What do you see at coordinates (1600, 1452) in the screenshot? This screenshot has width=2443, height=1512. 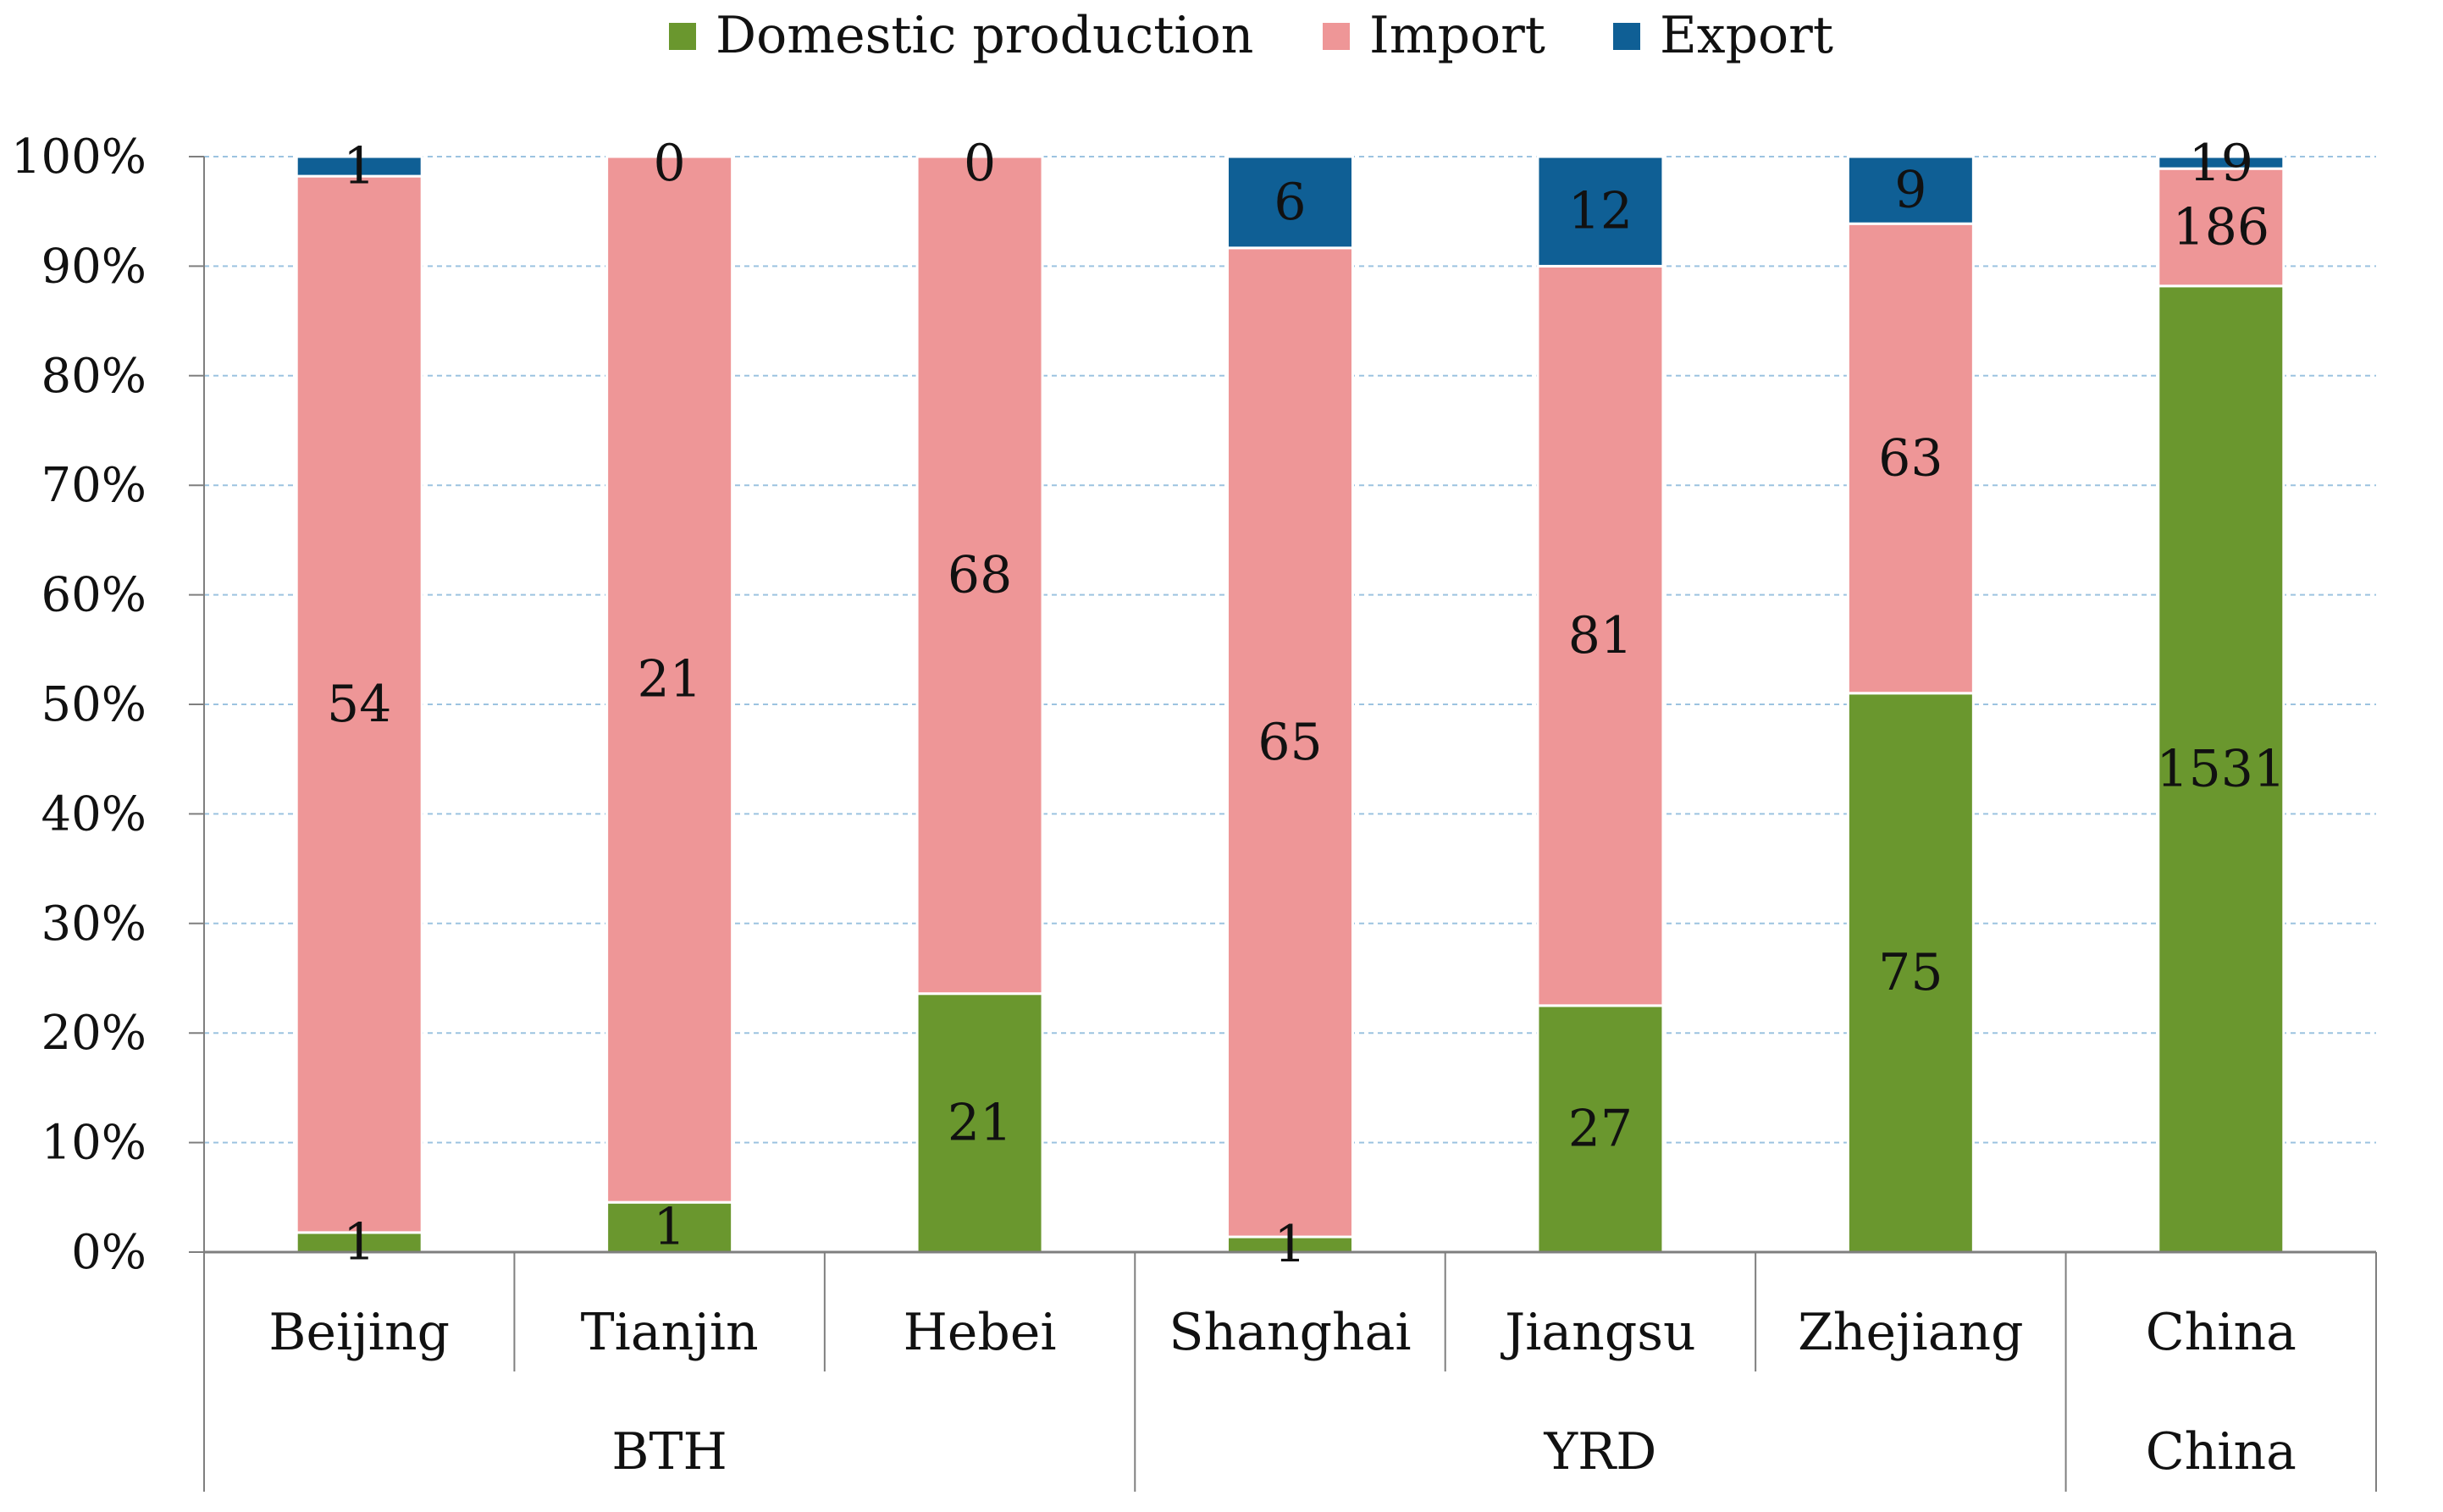 I see `group-label: YRD` at bounding box center [1600, 1452].